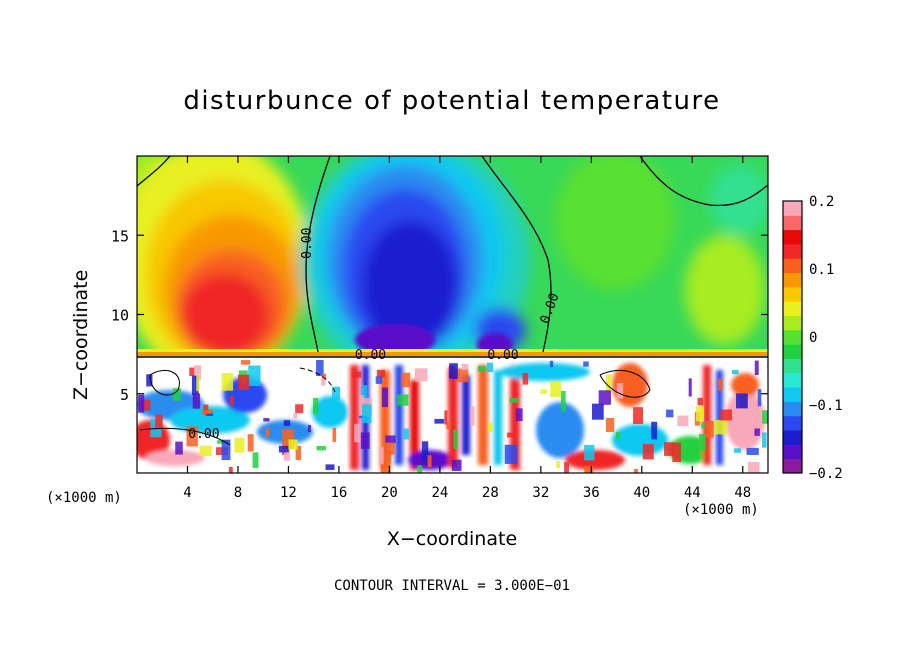 The height and width of the screenshot is (654, 904). I want to click on y-tick-label: 15, so click(120, 236).